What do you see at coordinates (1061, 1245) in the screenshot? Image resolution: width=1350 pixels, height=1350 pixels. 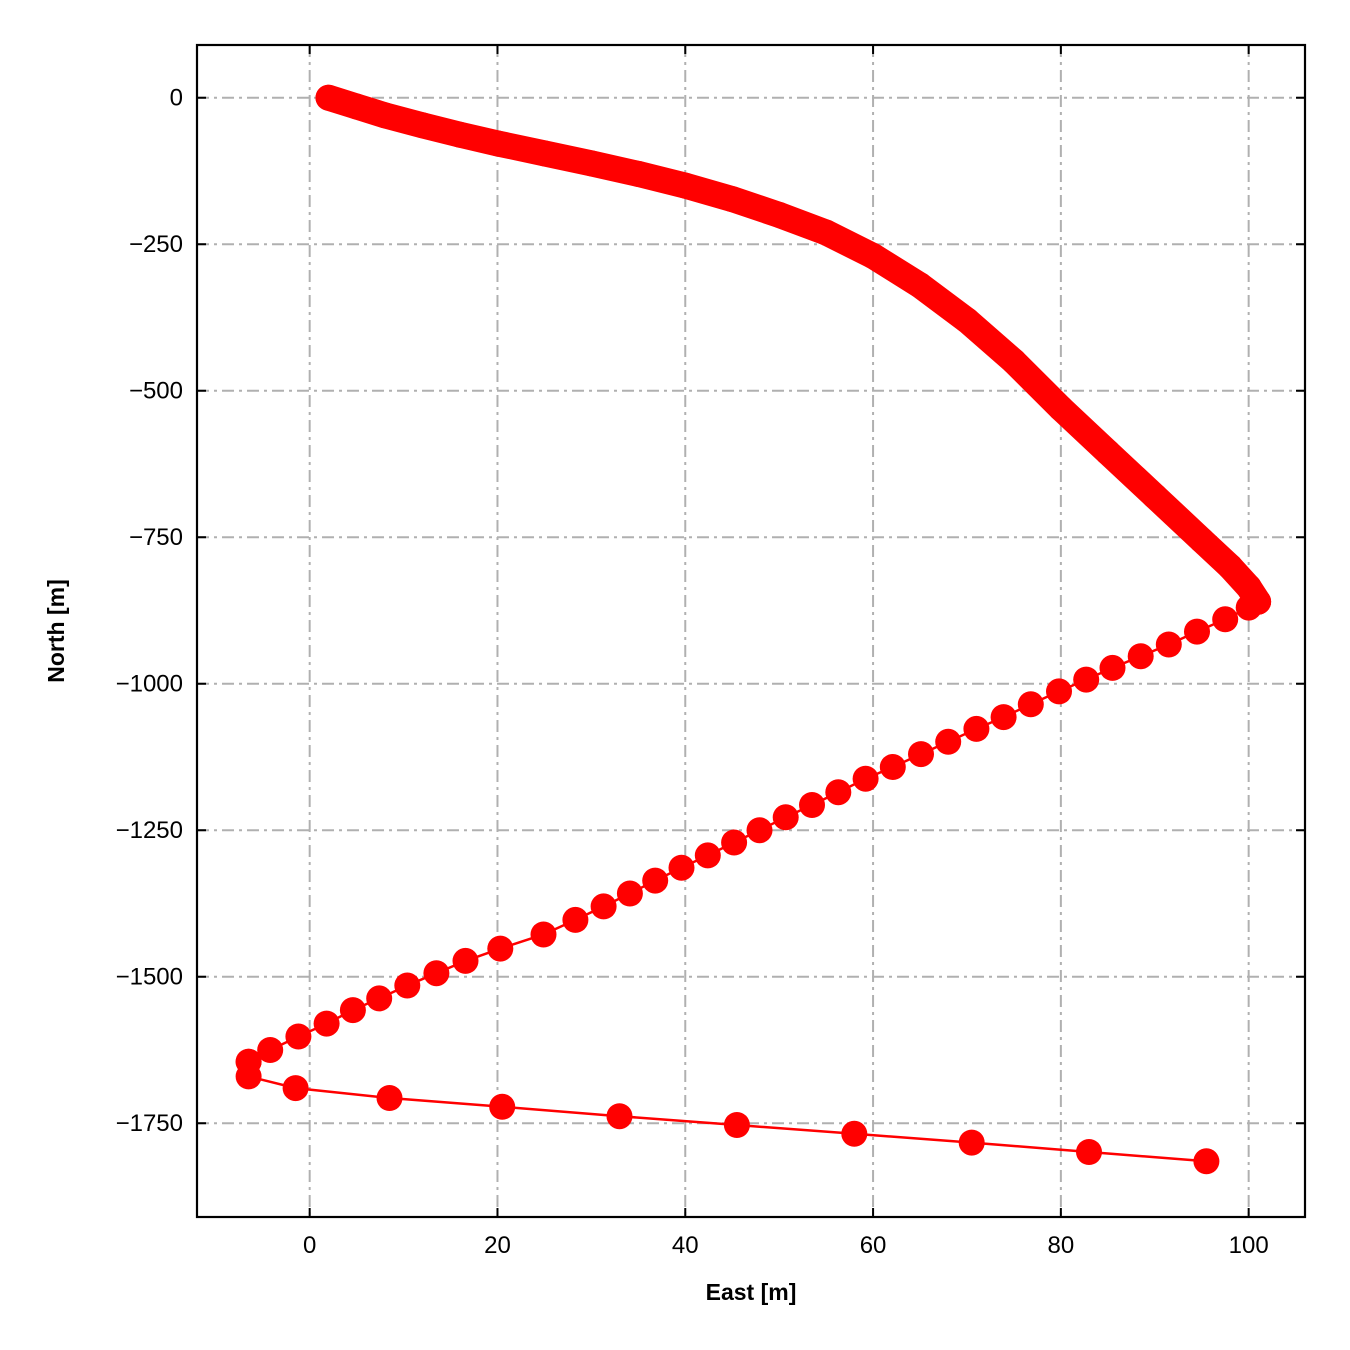 I see `x-tick-label: 80` at bounding box center [1061, 1245].